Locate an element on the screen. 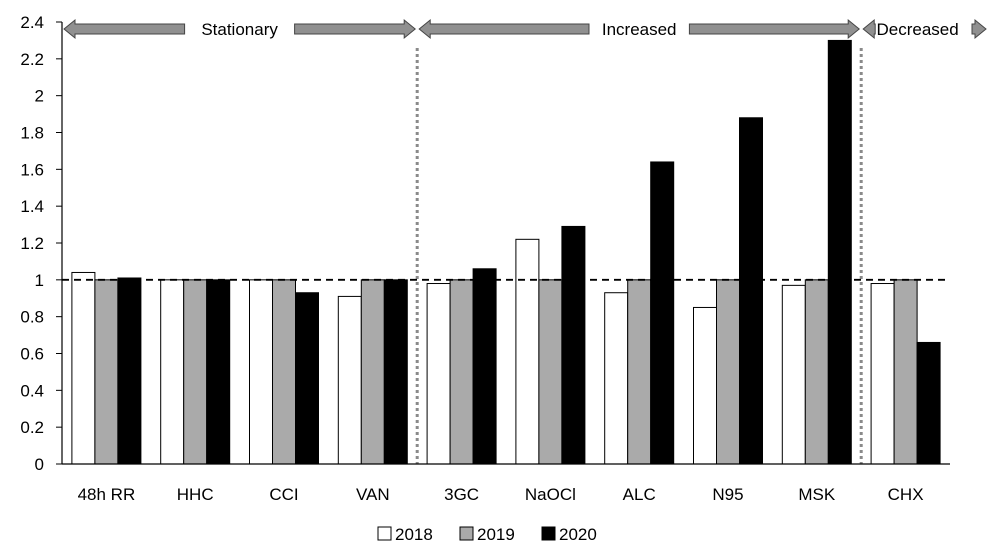 The height and width of the screenshot is (549, 989). bar-2020-3gc is located at coordinates (484, 366).